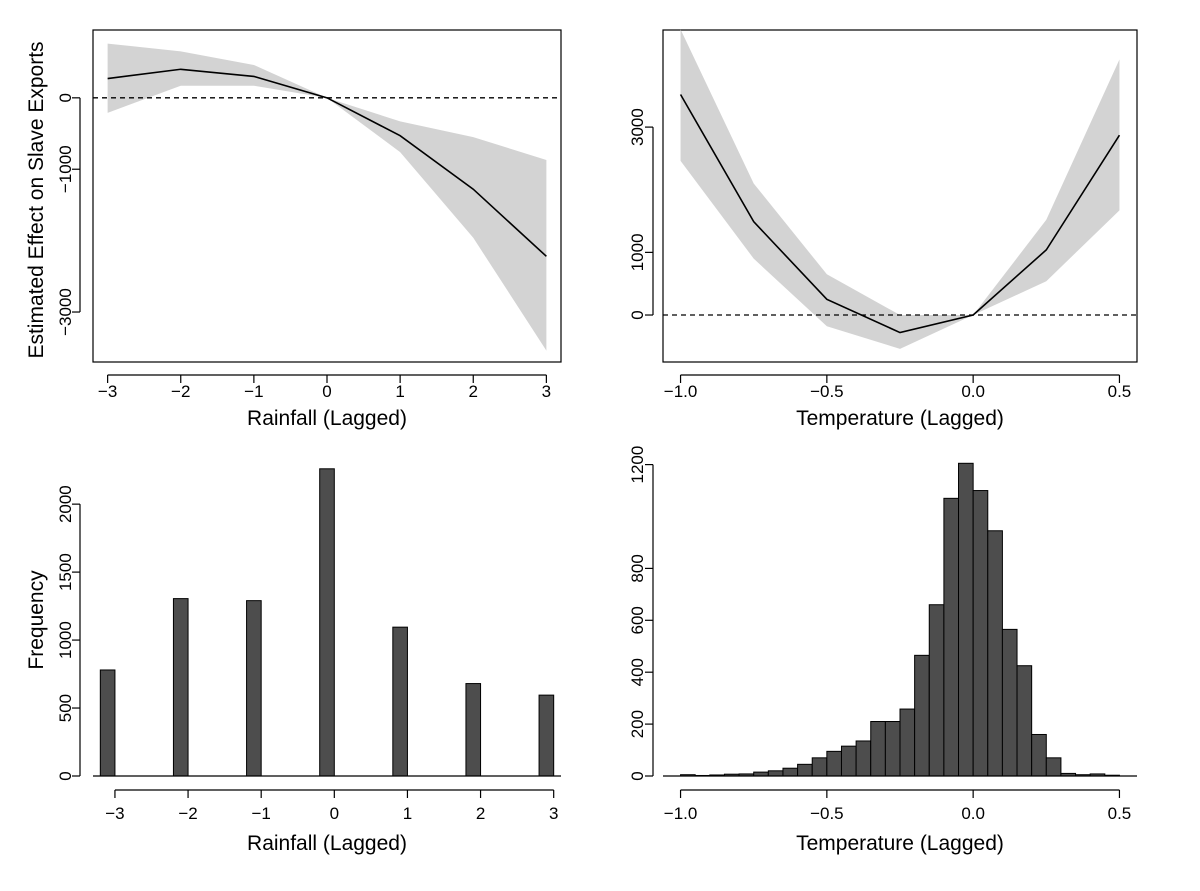  What do you see at coordinates (637, 672) in the screenshot?
I see `y-tick-label: 400` at bounding box center [637, 672].